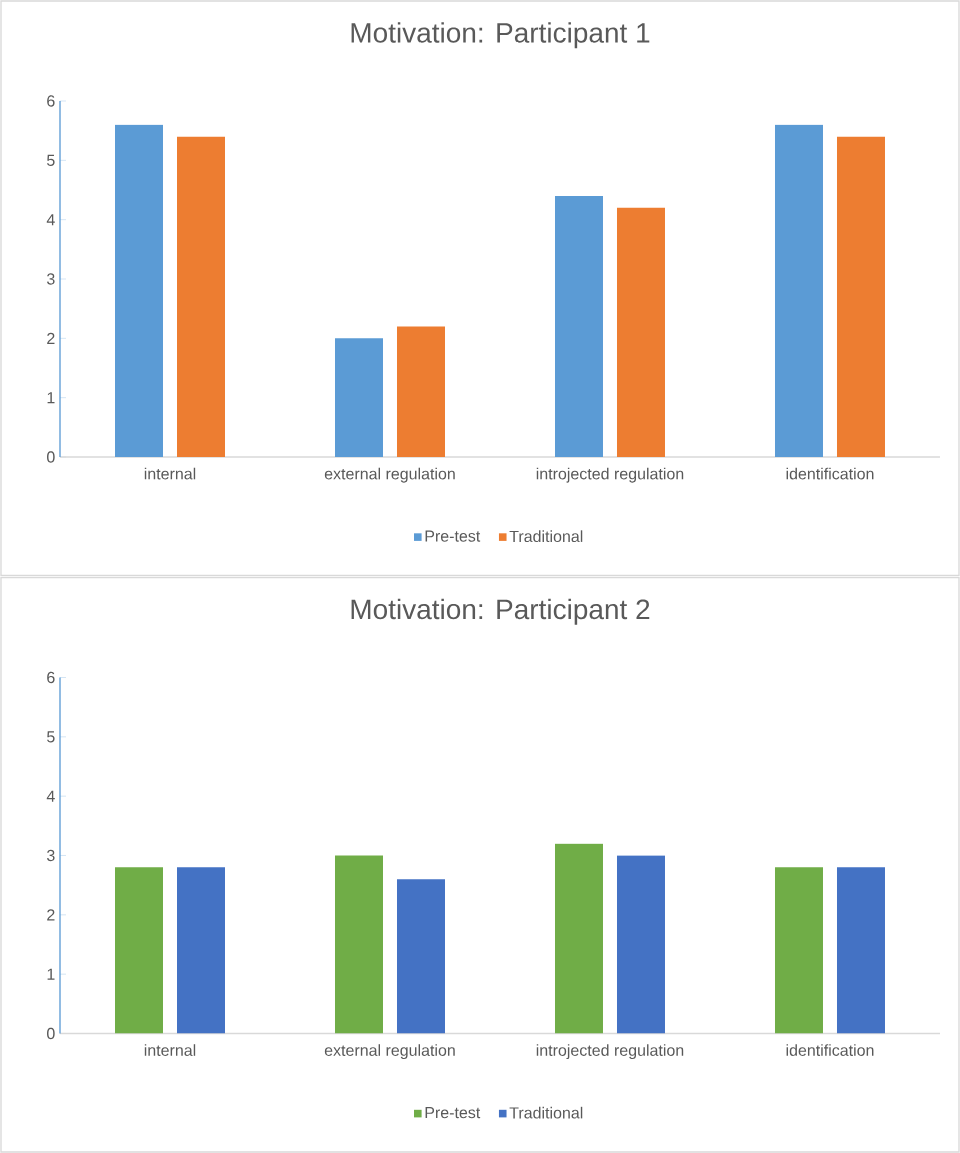 The image size is (960, 1153). I want to click on chart-title: Motivation: Participant 1, so click(500, 35).